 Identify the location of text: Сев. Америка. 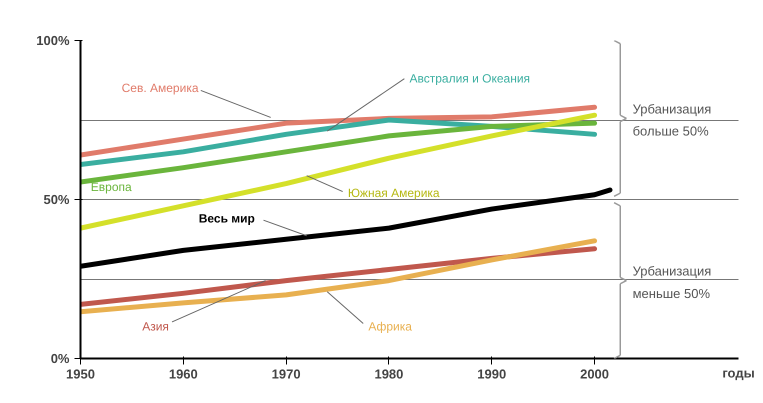
(160, 88).